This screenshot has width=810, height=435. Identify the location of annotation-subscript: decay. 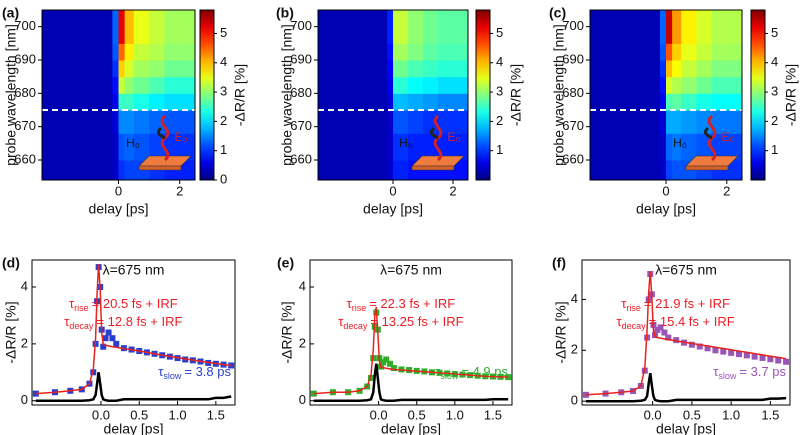
(81, 326).